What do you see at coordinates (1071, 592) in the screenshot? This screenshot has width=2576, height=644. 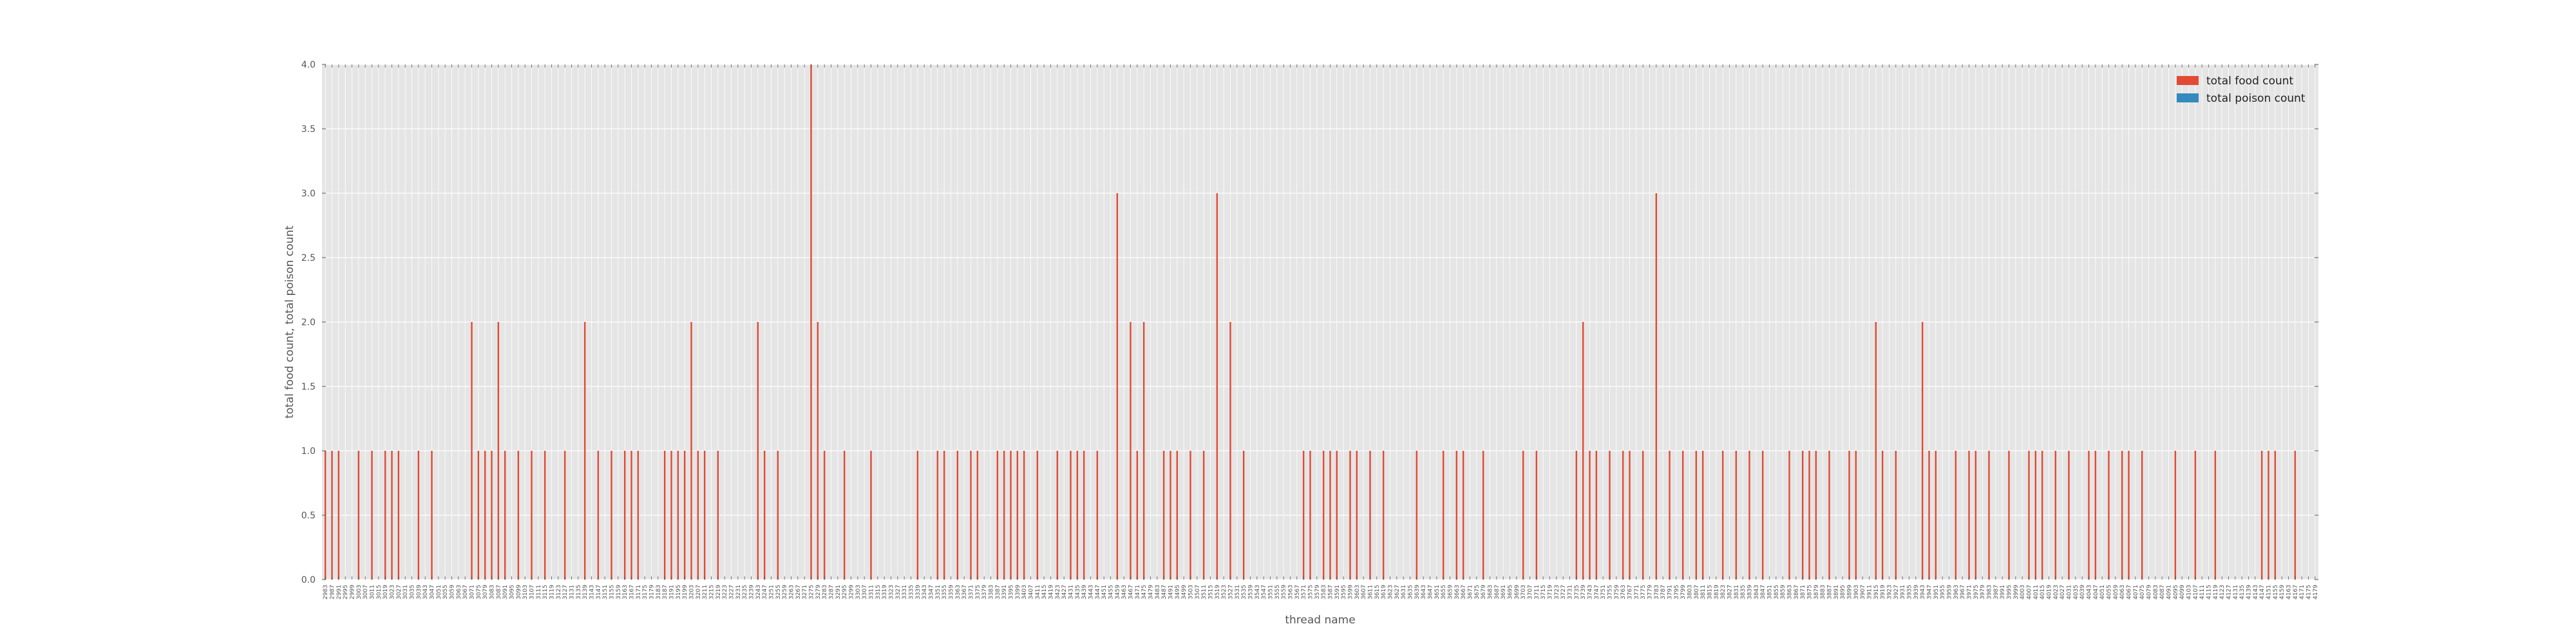 I see `x-tick-label: 3431` at bounding box center [1071, 592].